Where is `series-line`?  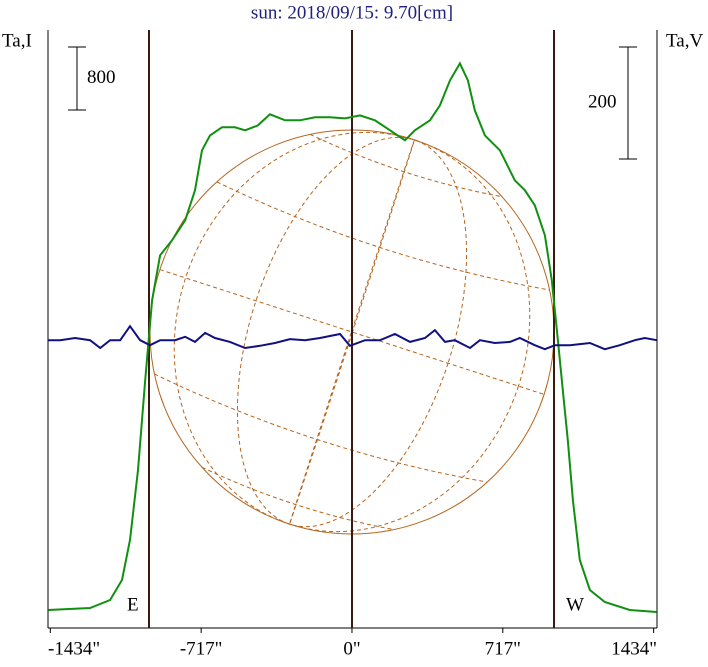
series-line is located at coordinates (352, 337).